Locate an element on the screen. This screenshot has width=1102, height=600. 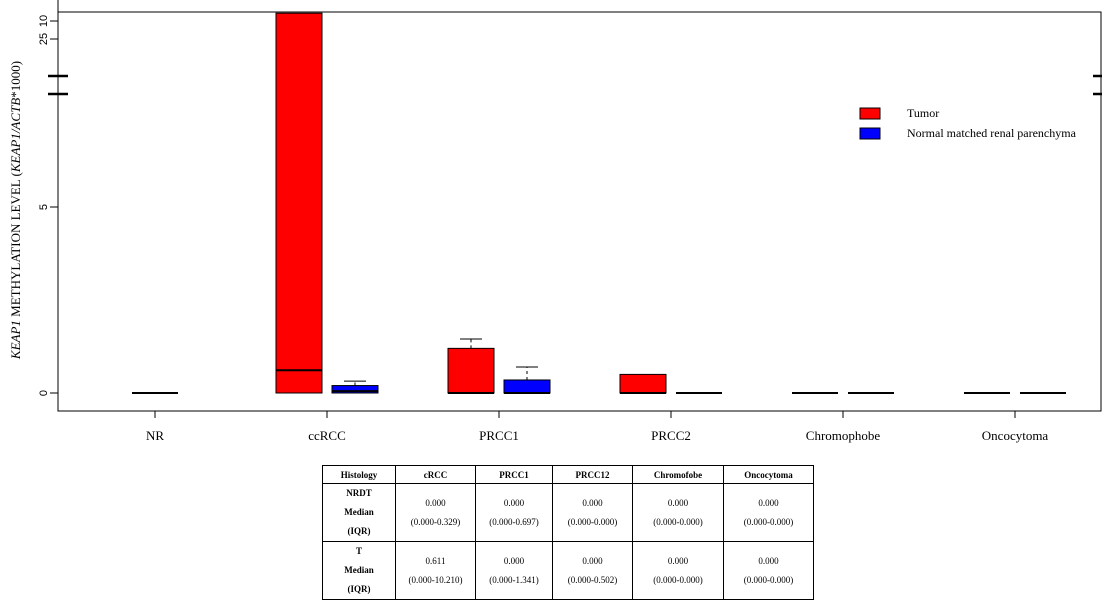
legend: Tumor Normal matched renal parenchyma is located at coordinates (968, 123).